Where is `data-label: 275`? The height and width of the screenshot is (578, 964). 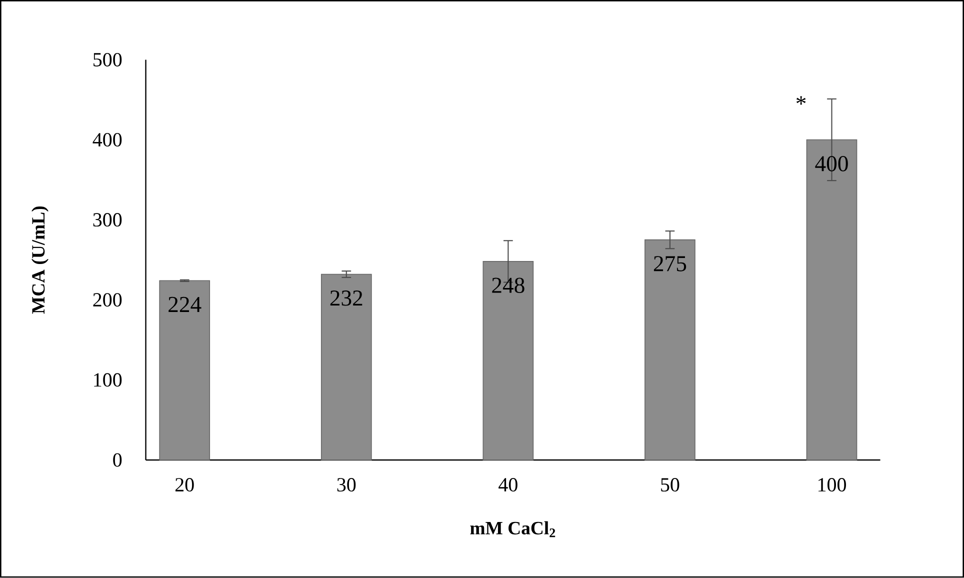
data-label: 275 is located at coordinates (670, 264).